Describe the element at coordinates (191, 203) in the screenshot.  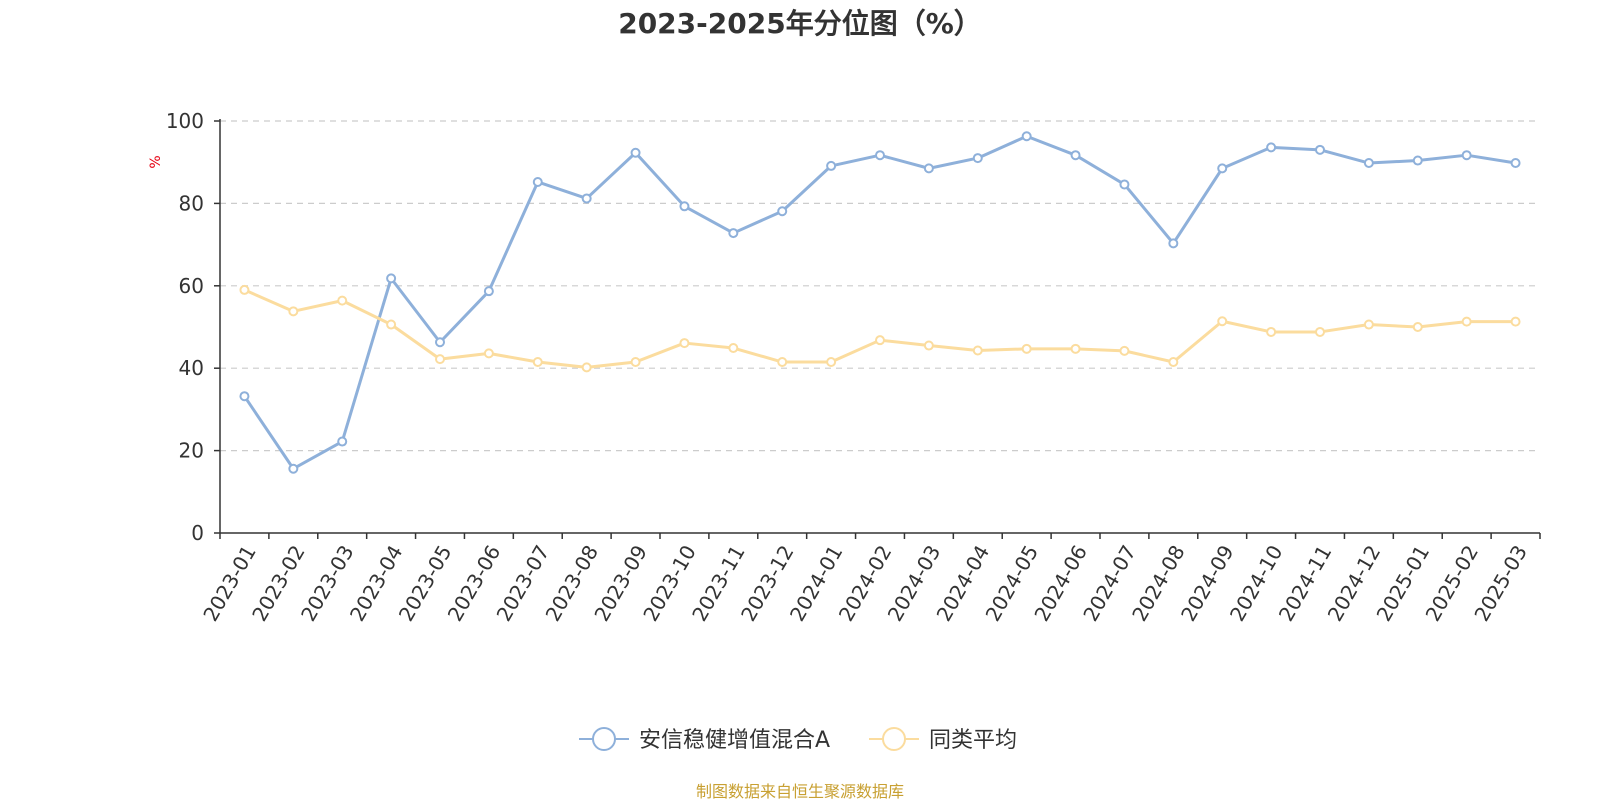
I see `y-tick-label: 80` at that location.